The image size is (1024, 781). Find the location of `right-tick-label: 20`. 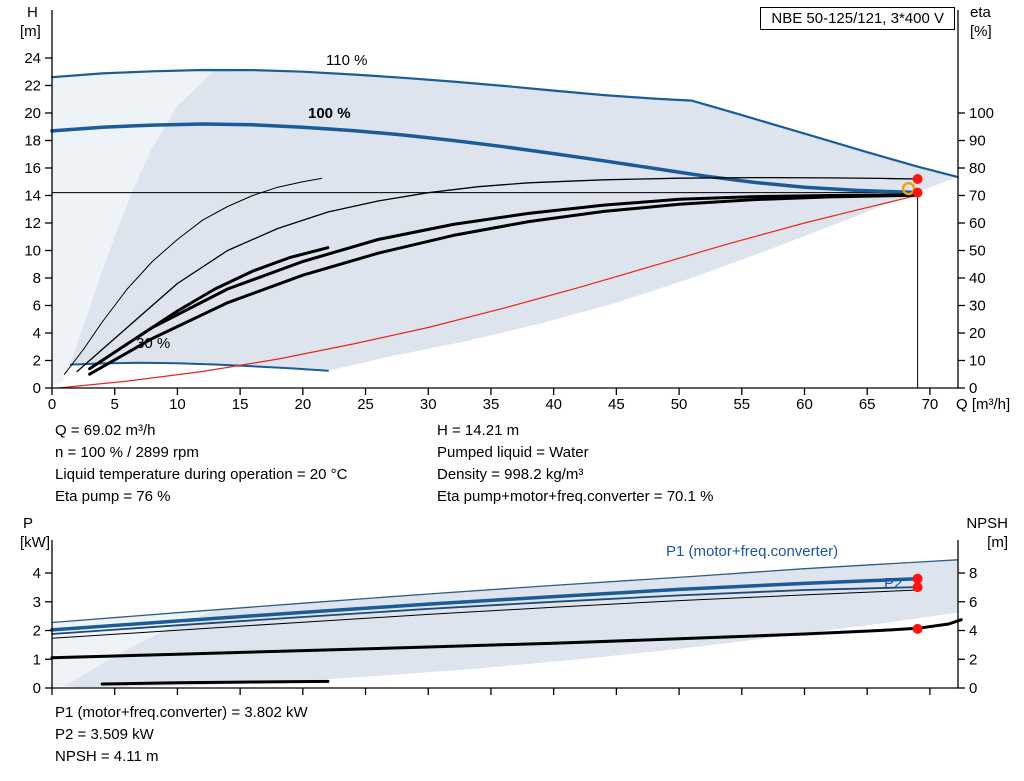

right-tick-label: 20 is located at coordinates (977, 333).